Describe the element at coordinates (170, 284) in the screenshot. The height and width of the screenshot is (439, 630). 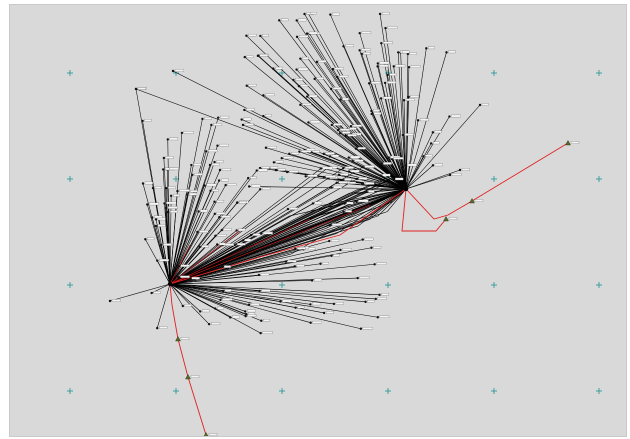
I see `hub-node-west` at that location.